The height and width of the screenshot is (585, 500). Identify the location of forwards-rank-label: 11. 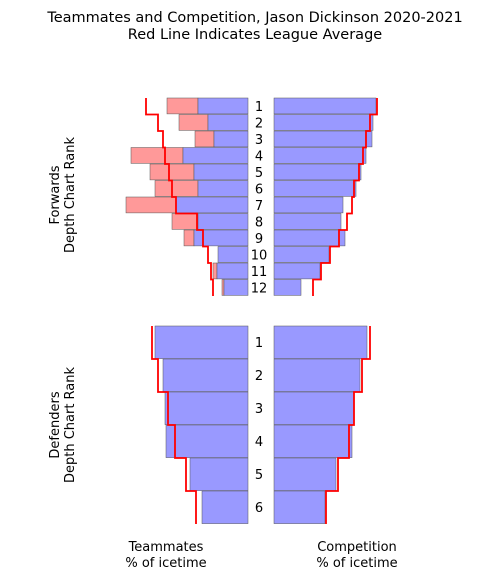
(259, 272).